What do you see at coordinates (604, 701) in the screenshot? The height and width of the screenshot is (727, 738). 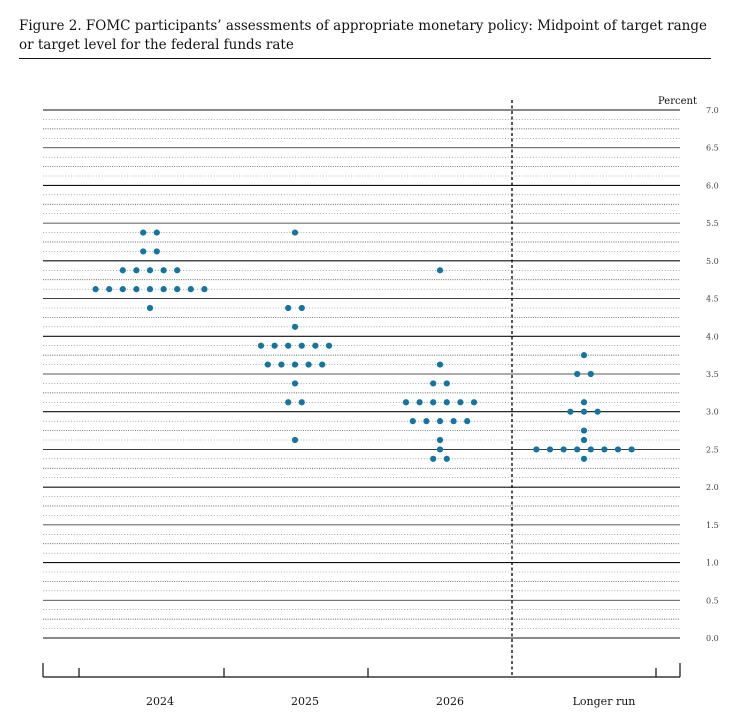 I see `x-category-label: Longer run` at bounding box center [604, 701].